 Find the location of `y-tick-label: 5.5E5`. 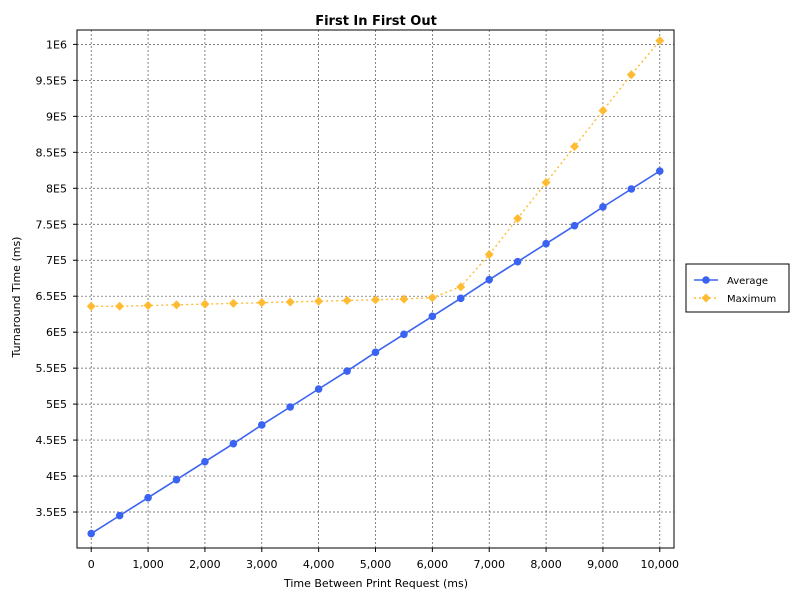

y-tick-label: 5.5E5 is located at coordinates (51, 368).